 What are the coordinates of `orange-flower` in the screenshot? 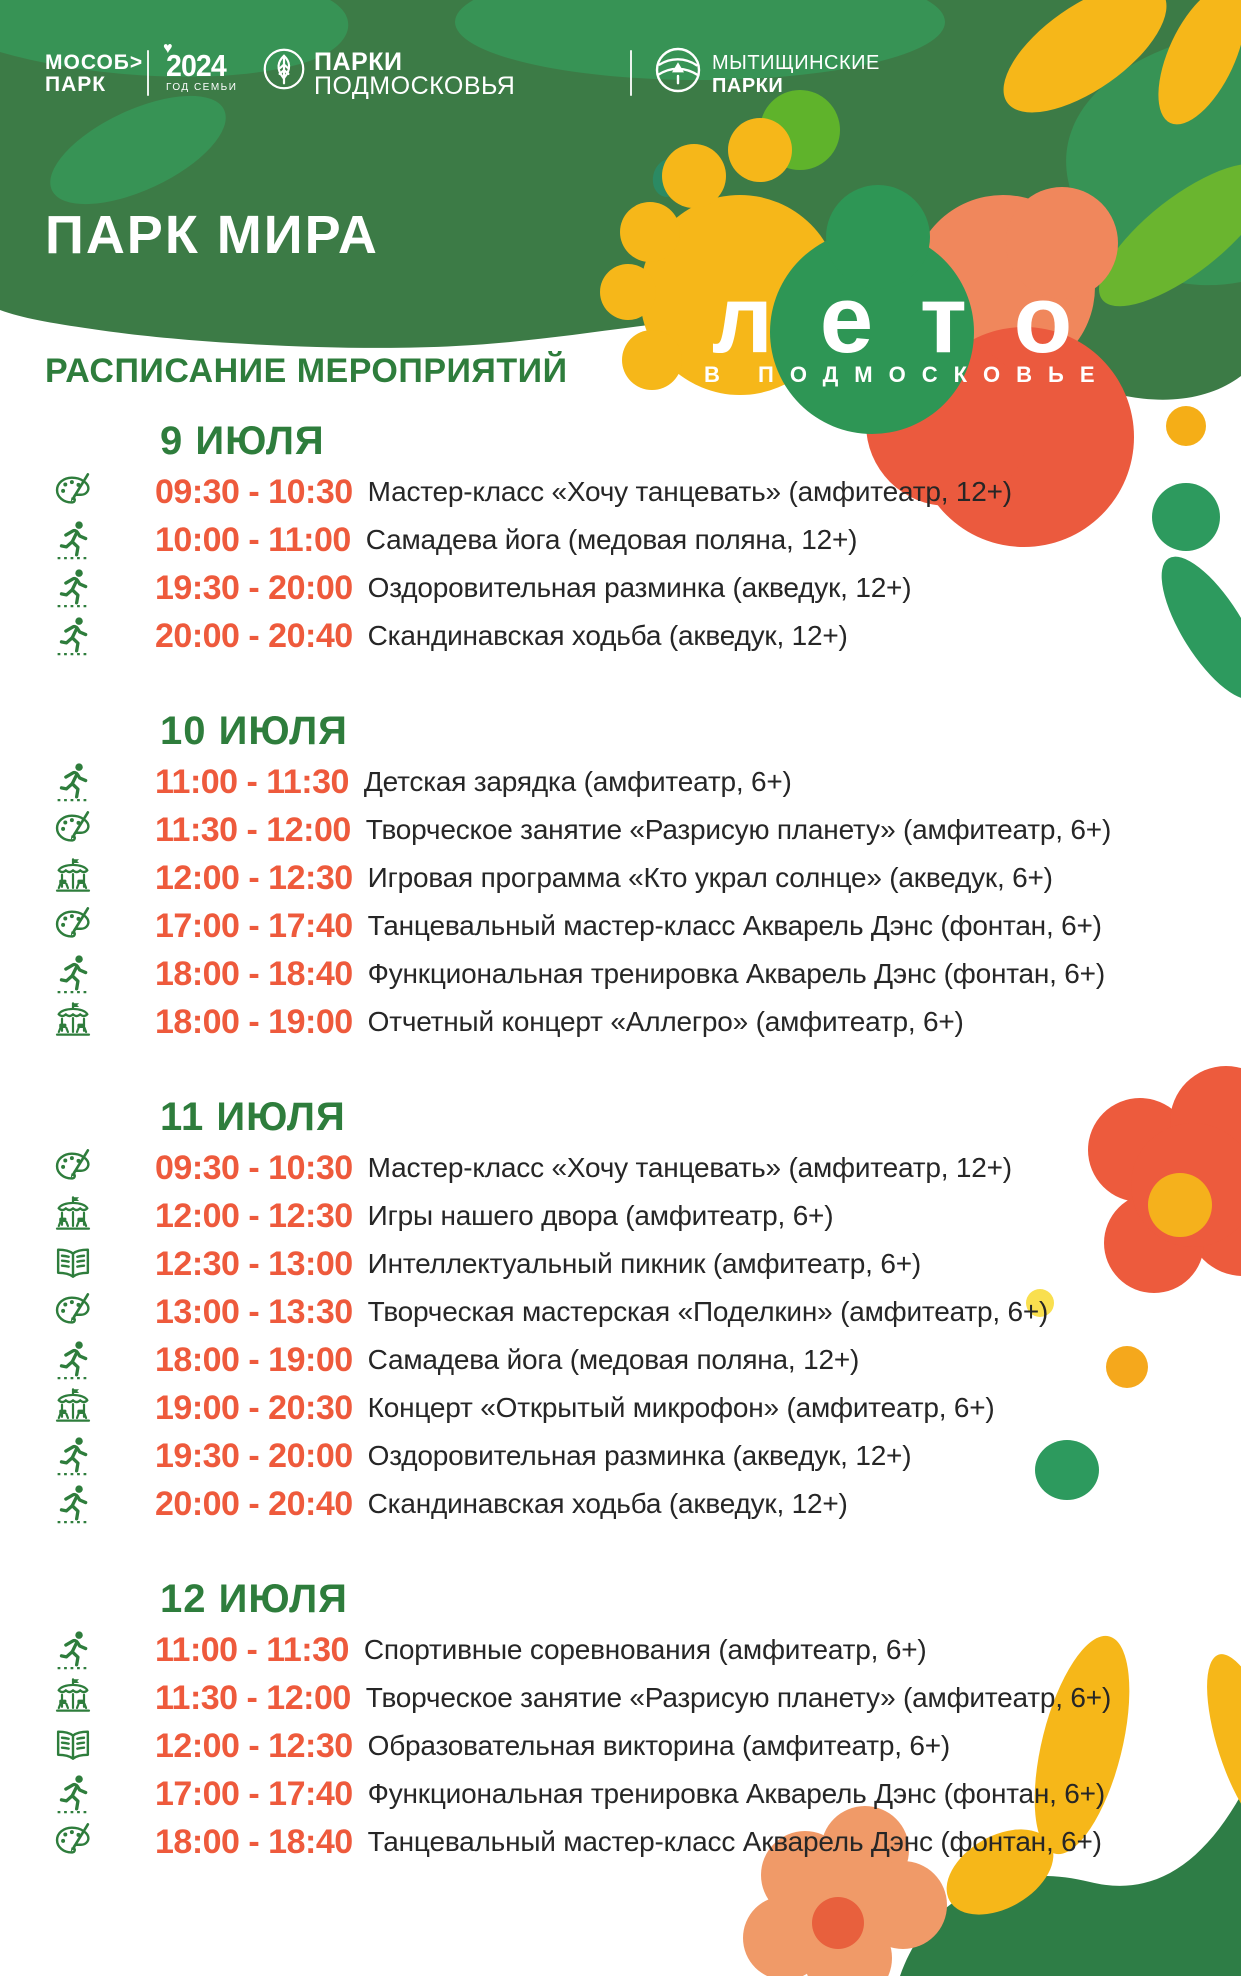 It's located at (1164, 1179).